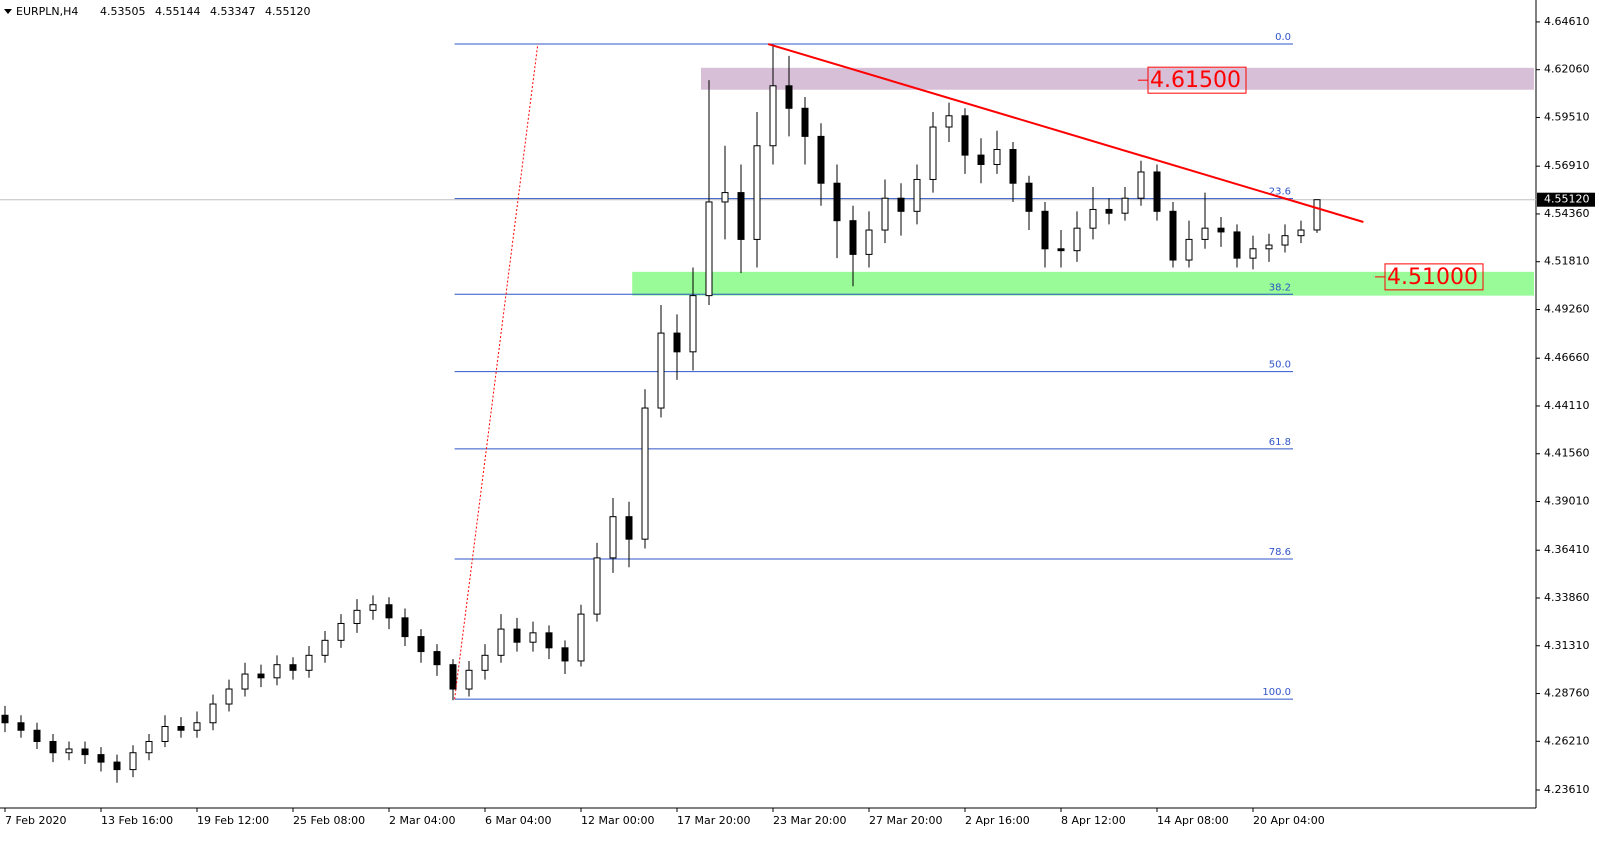 The height and width of the screenshot is (854, 1599). I want to click on y-tick-label: 4.54360, so click(1567, 213).